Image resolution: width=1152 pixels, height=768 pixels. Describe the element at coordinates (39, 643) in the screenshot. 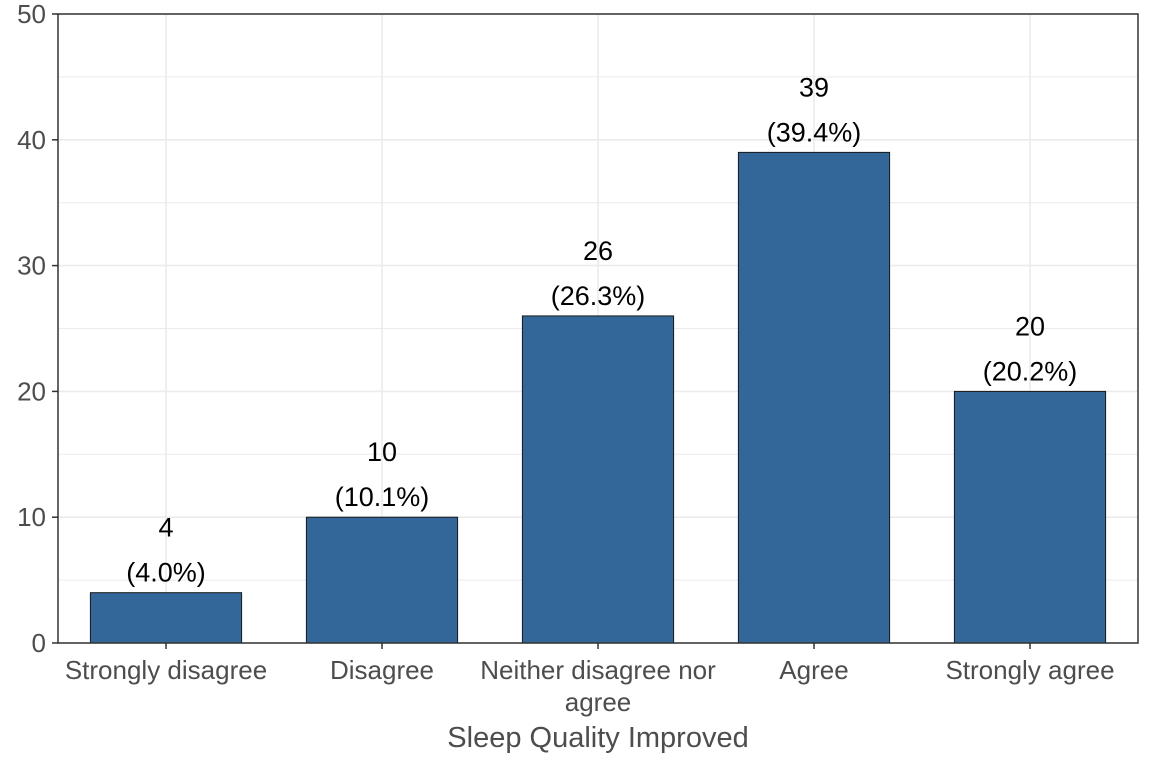

I see `y-tick-label: 0` at that location.